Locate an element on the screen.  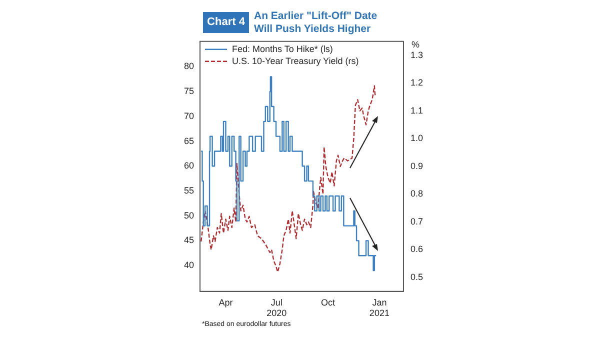
x-tick-label: Jan 2021 is located at coordinates (379, 307).